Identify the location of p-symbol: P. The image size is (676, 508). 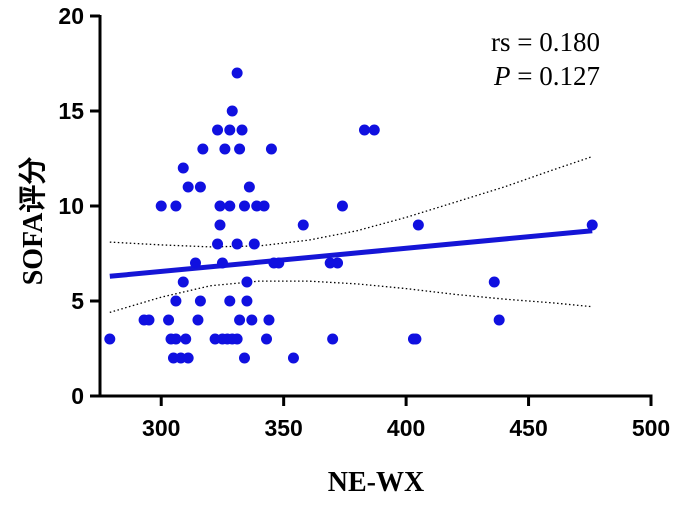
(502, 76).